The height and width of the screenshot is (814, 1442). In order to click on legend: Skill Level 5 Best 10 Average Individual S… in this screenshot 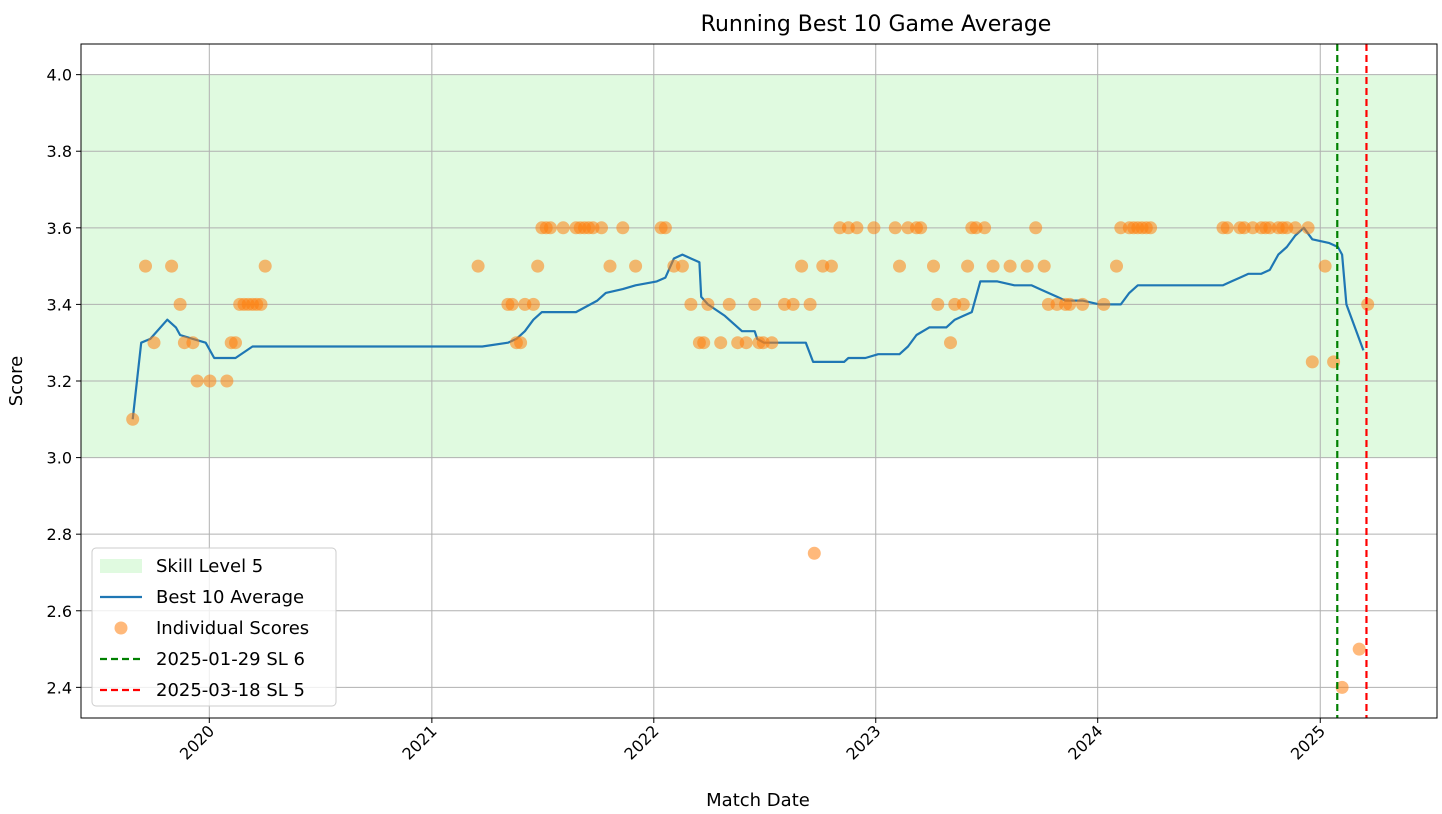, I will do `click(214, 627)`.